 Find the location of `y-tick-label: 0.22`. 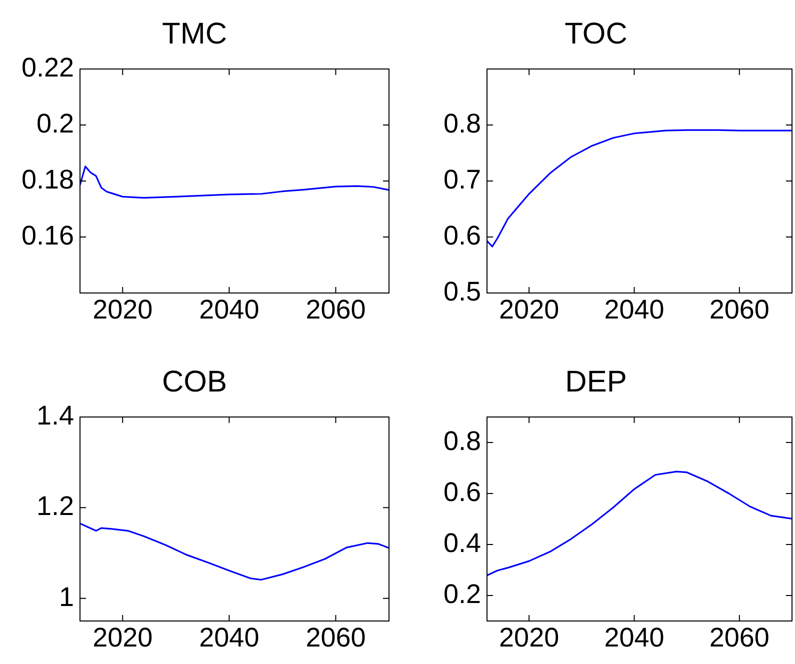

y-tick-label: 0.22 is located at coordinates (47, 67).